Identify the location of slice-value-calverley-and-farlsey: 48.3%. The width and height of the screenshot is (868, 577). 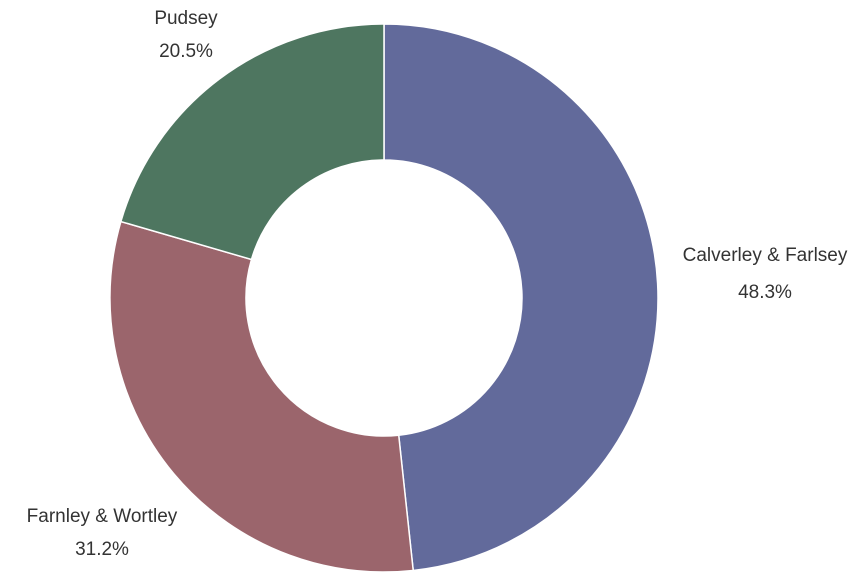
(765, 292).